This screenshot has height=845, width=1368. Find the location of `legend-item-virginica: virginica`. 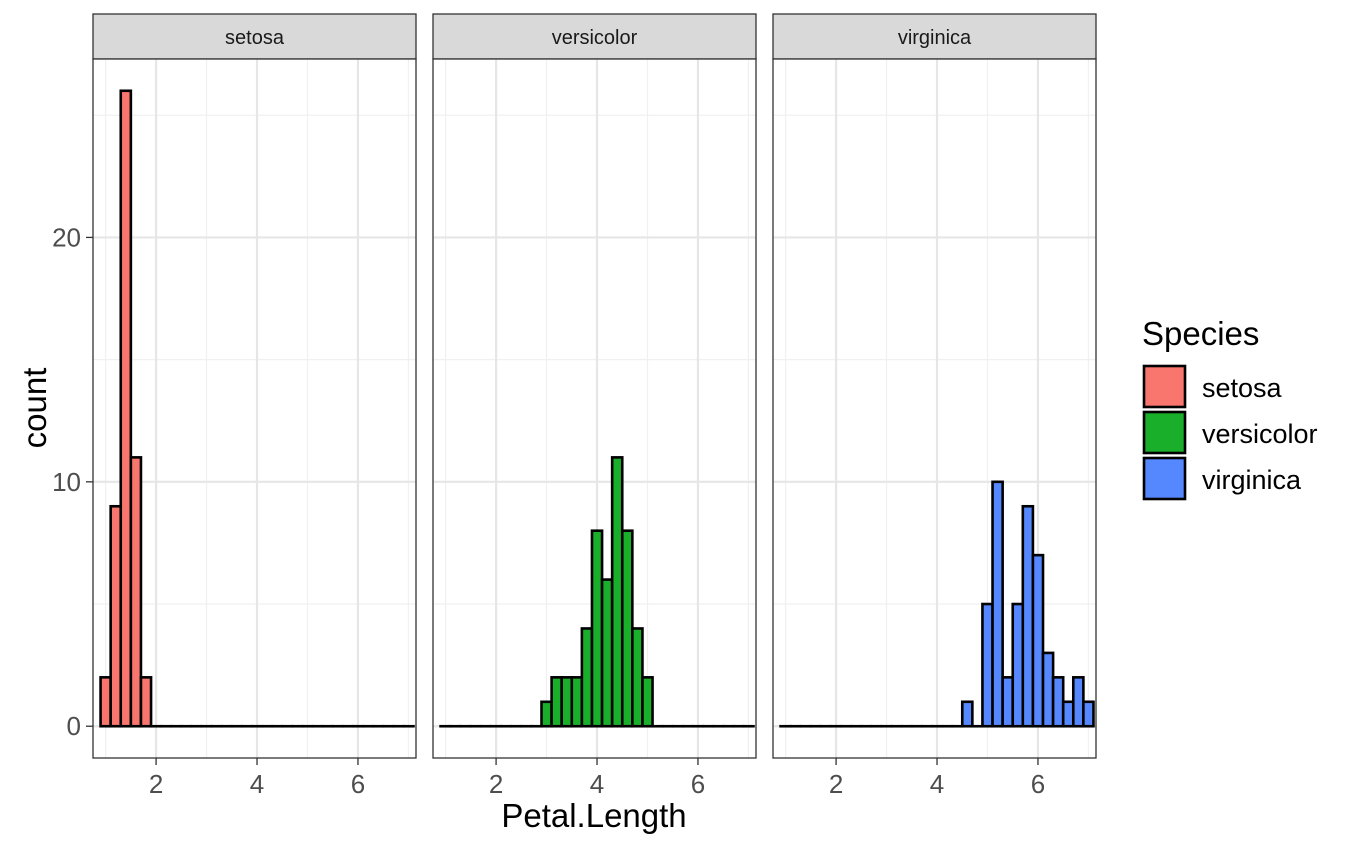

legend-item-virginica: virginica is located at coordinates (1222, 478).